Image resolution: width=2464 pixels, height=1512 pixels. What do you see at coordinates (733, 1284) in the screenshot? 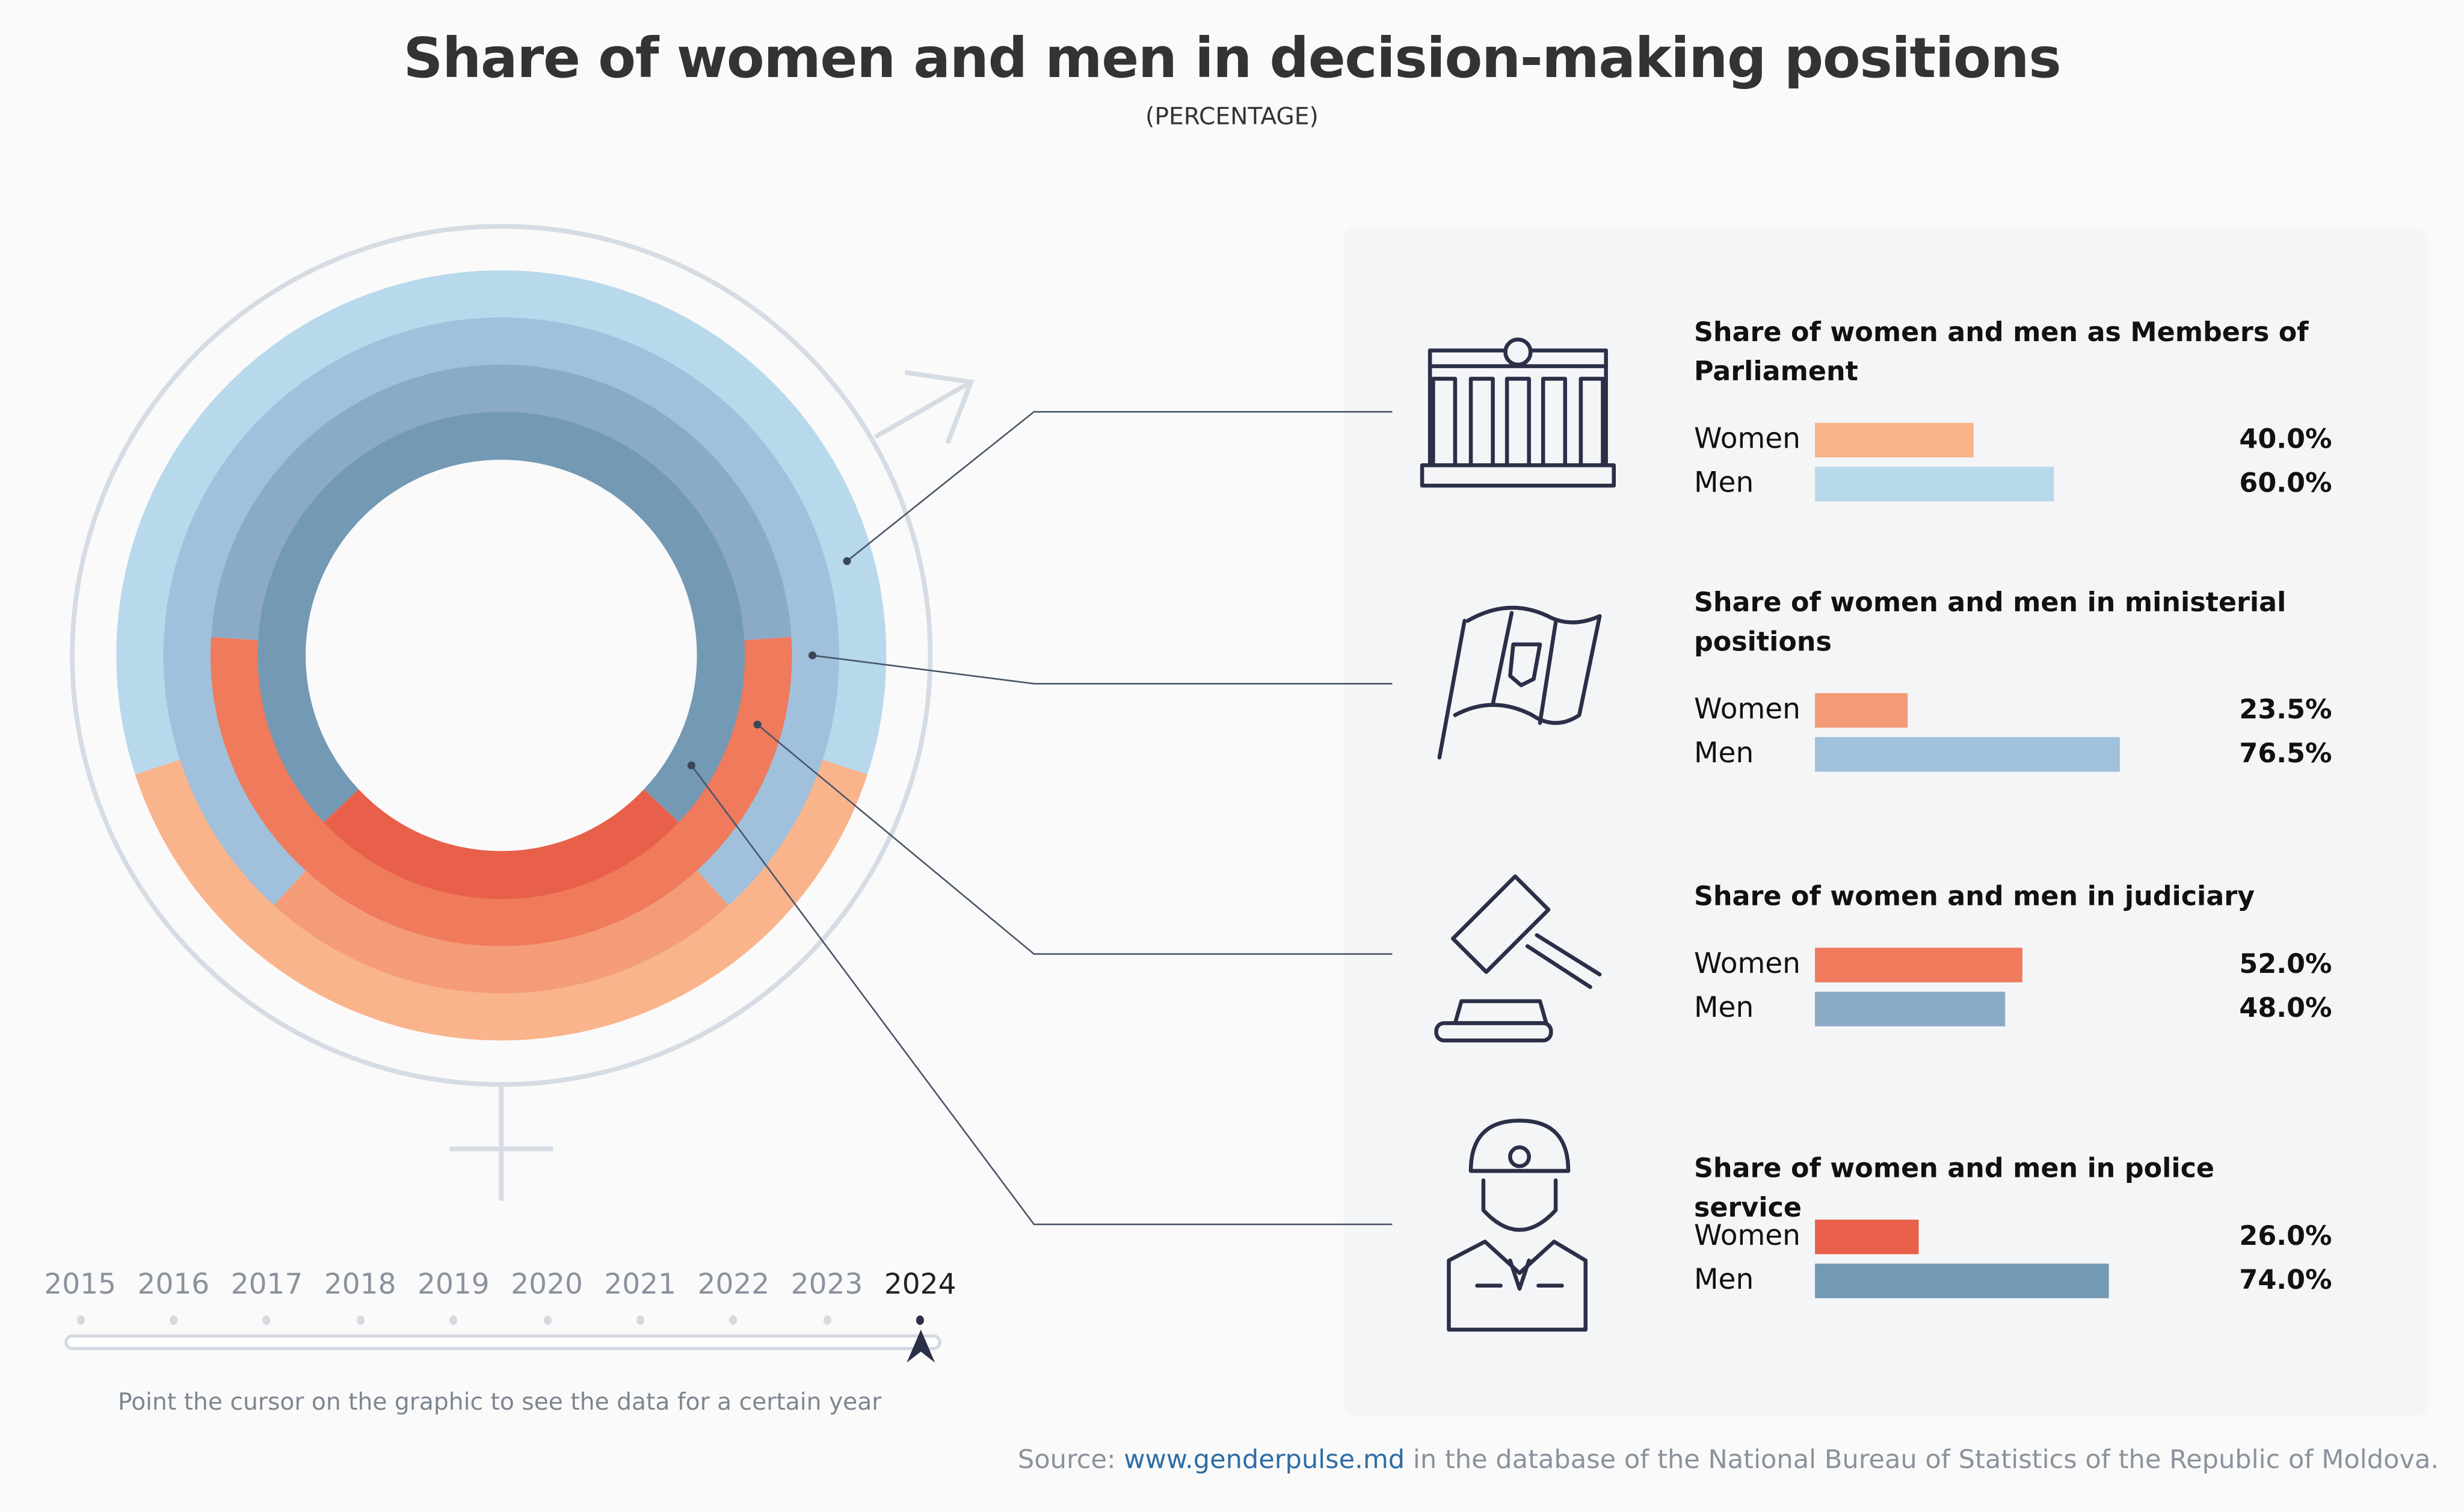
I see `year-2022: 2022` at bounding box center [733, 1284].